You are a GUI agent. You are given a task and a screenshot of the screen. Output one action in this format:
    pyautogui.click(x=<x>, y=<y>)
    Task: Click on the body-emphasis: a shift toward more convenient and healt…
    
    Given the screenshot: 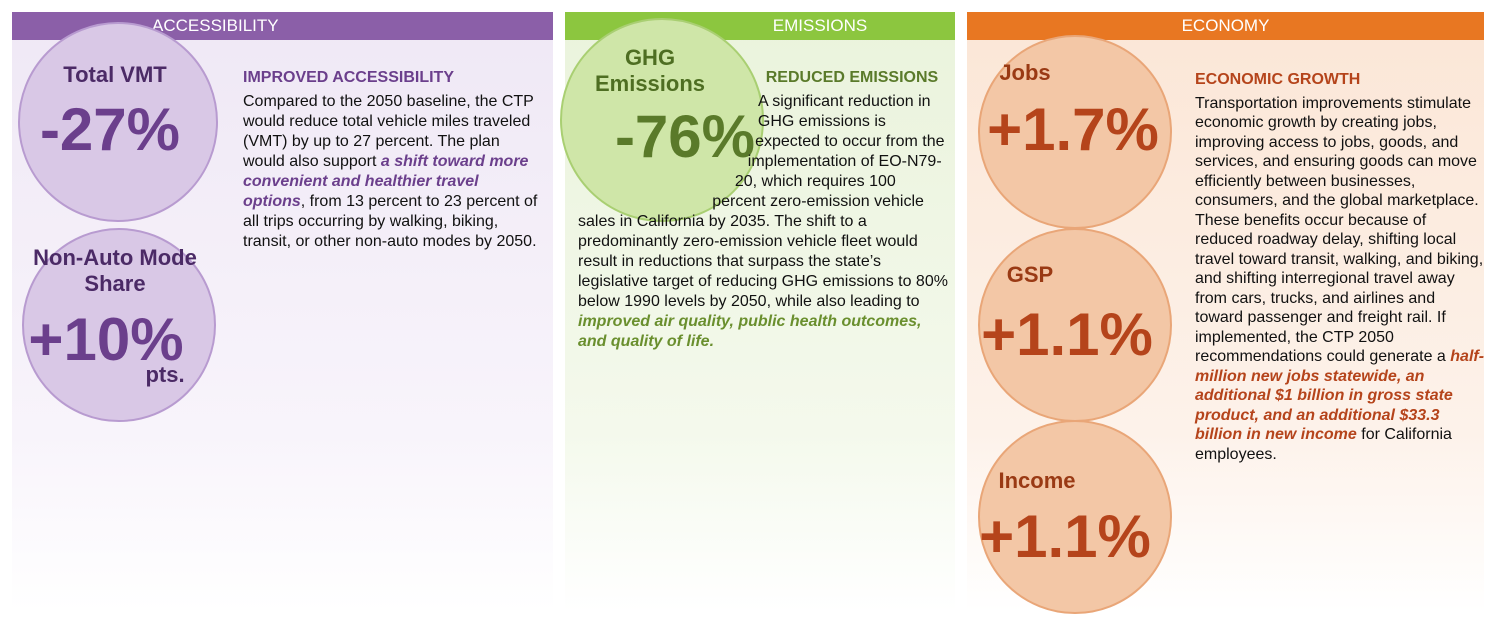 What is the action you would take?
    pyautogui.click(x=386, y=181)
    